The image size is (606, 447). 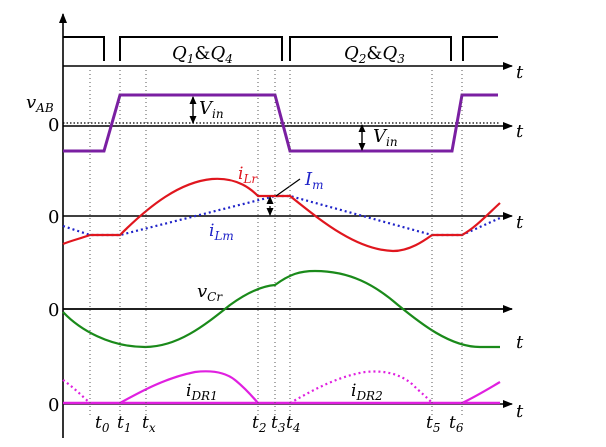 What do you see at coordinates (149, 424) in the screenshot?
I see `tick-tx: tx` at bounding box center [149, 424].